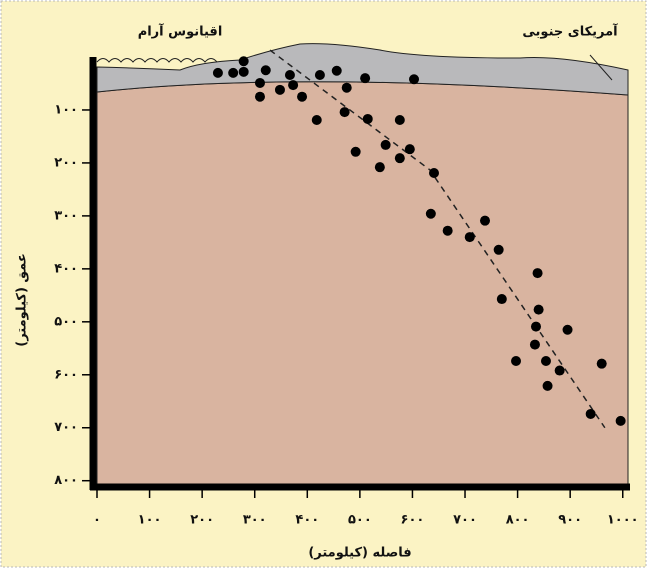 Image resolution: width=647 pixels, height=568 pixels. What do you see at coordinates (362, 69) in the screenshot?
I see `crust` at bounding box center [362, 69].